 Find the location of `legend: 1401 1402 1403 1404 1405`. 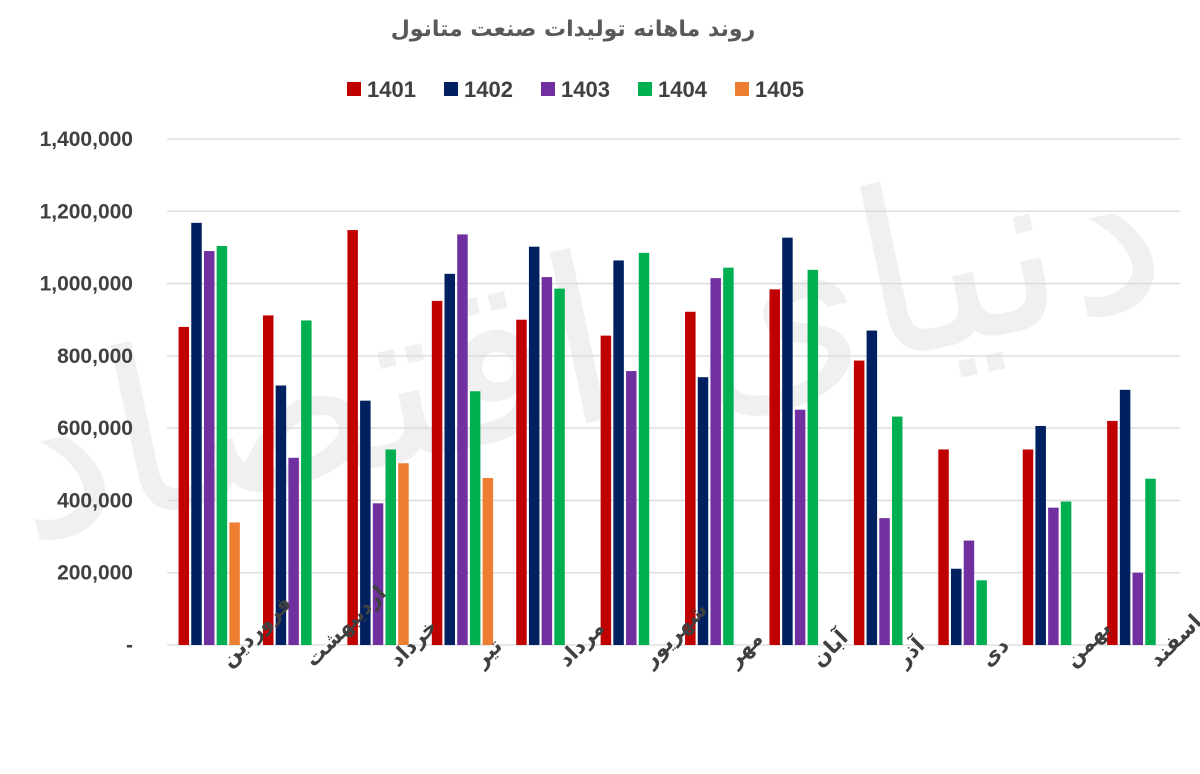

legend: 1401 1402 1403 1404 1405 is located at coordinates (575, 89).